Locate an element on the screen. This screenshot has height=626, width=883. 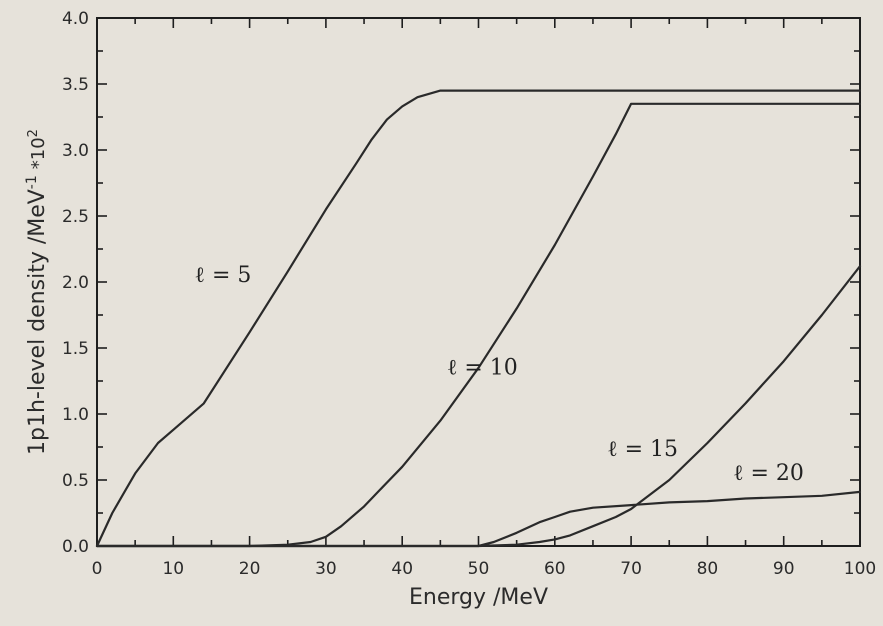
y-tick-label: 1.0 is located at coordinates (75, 415).